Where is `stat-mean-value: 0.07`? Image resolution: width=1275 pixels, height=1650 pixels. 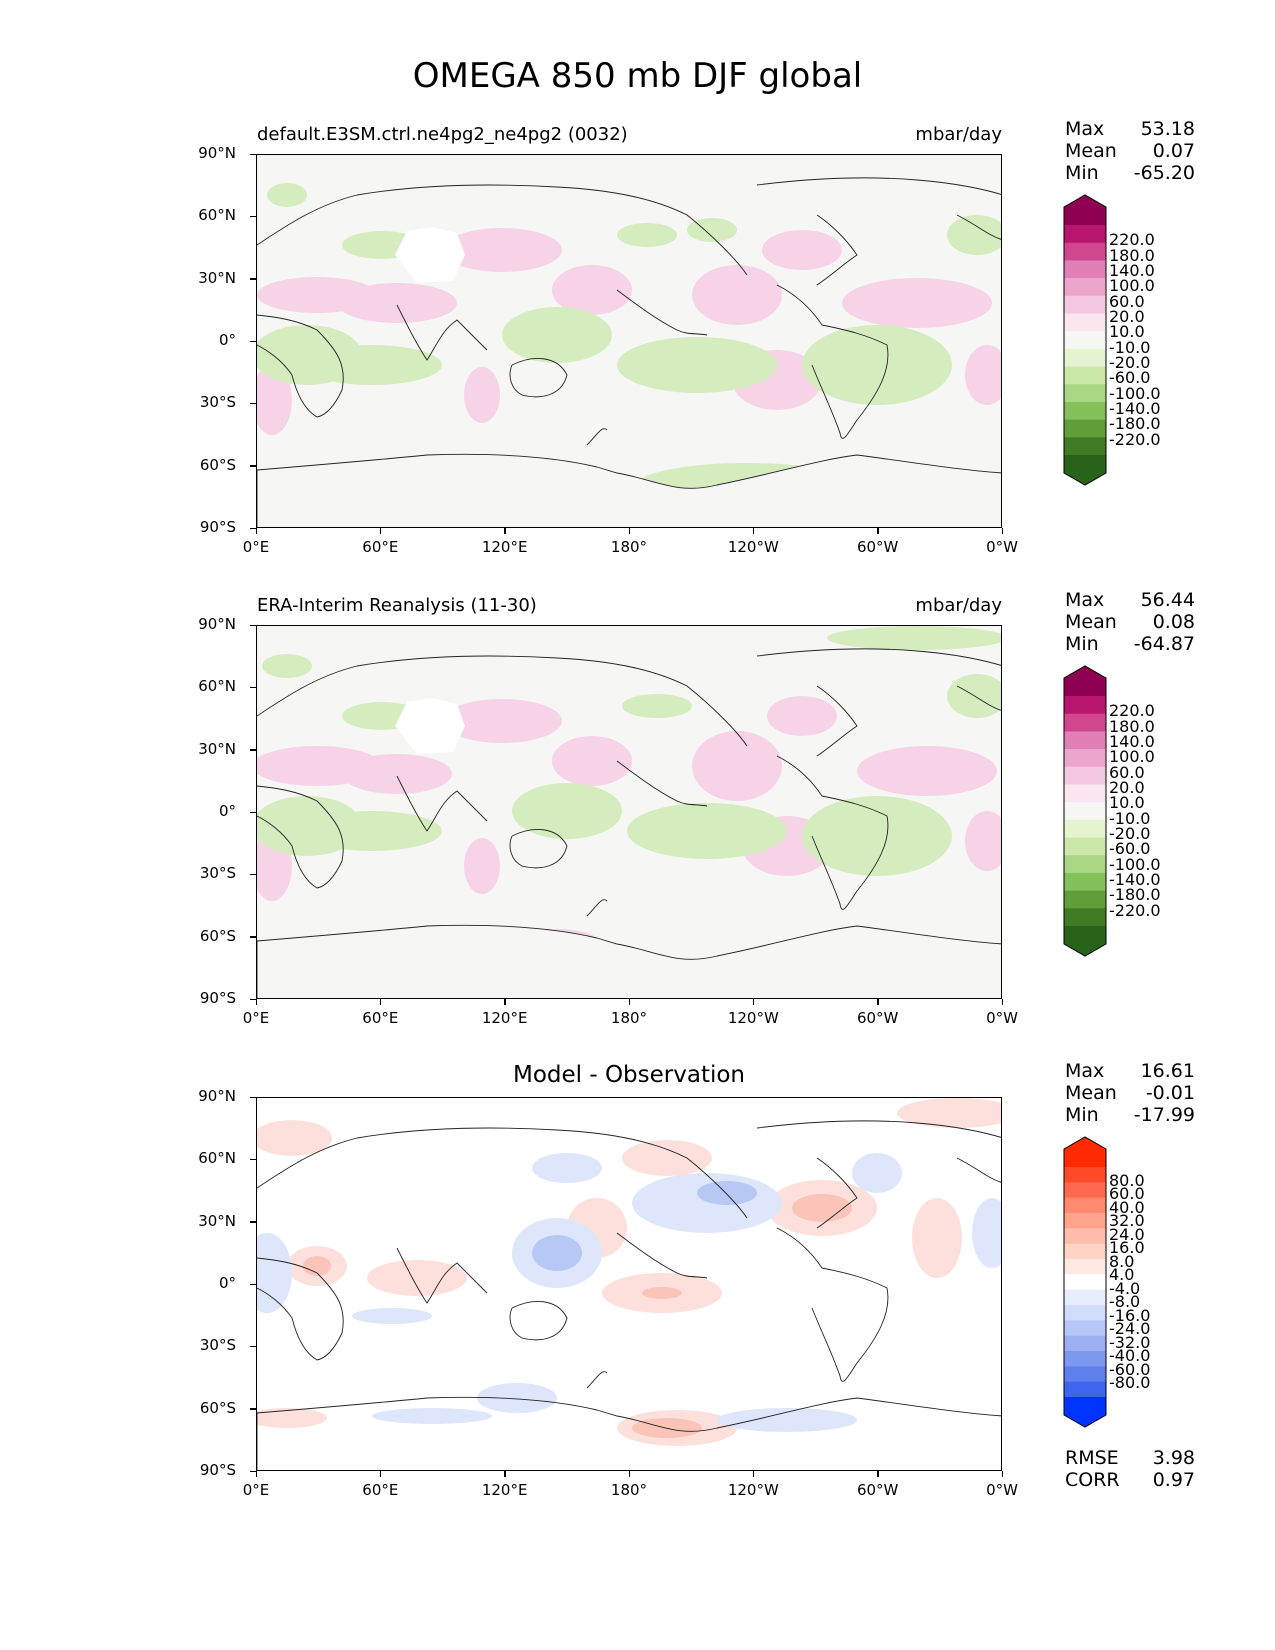
stat-mean-value: 0.07 is located at coordinates (1173, 151).